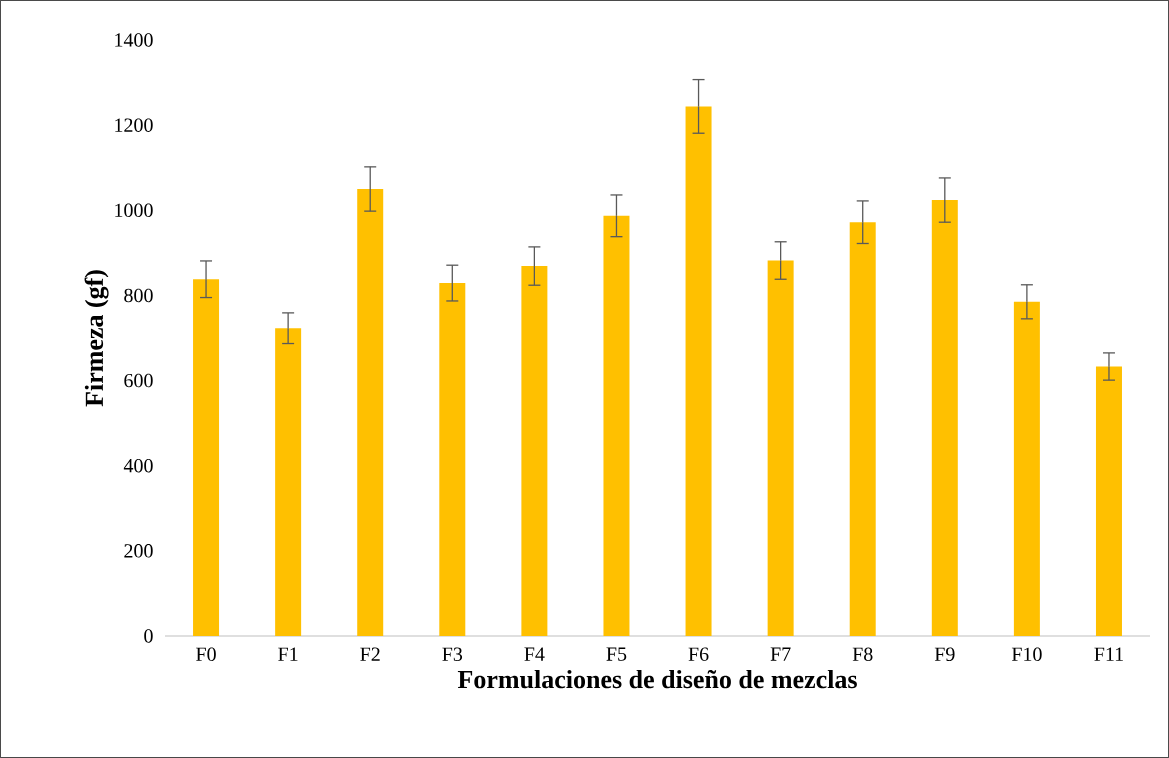 This screenshot has width=1169, height=758. What do you see at coordinates (134, 40) in the screenshot?
I see `y-tick-label: 1400` at bounding box center [134, 40].